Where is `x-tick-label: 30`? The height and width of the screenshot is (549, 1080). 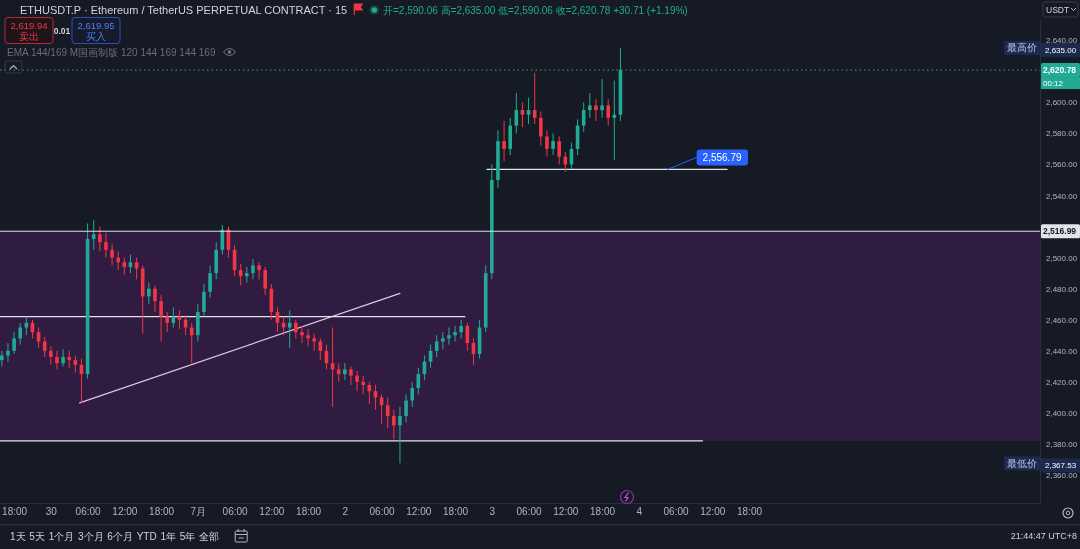 x-tick-label: 30 is located at coordinates (51, 512).